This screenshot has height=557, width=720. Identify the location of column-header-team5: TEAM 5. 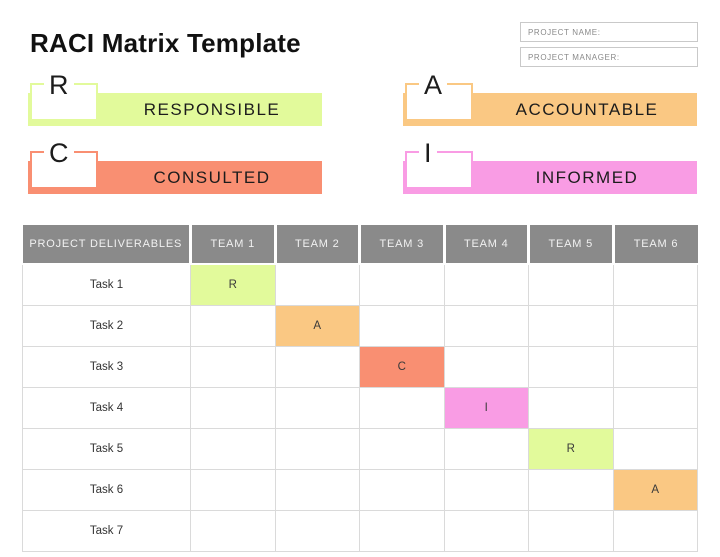
(571, 245).